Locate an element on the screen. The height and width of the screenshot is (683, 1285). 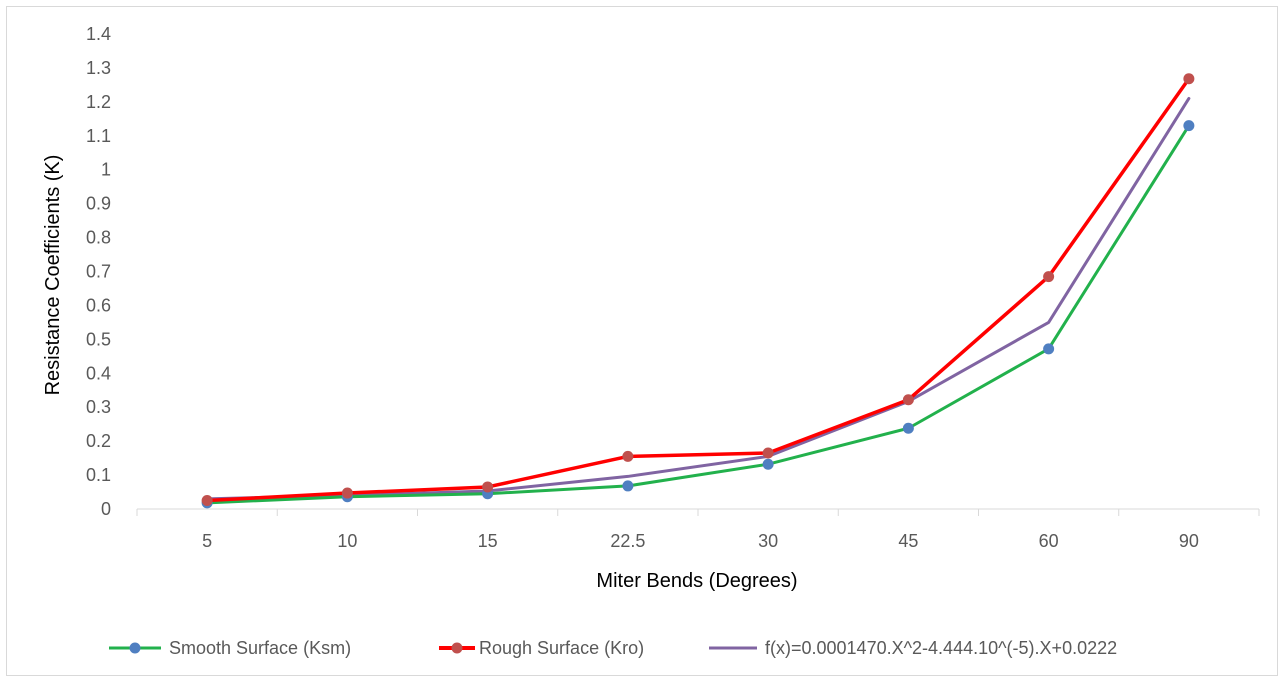
legend-label-0: Smooth Surface (Ksm) is located at coordinates (260, 648).